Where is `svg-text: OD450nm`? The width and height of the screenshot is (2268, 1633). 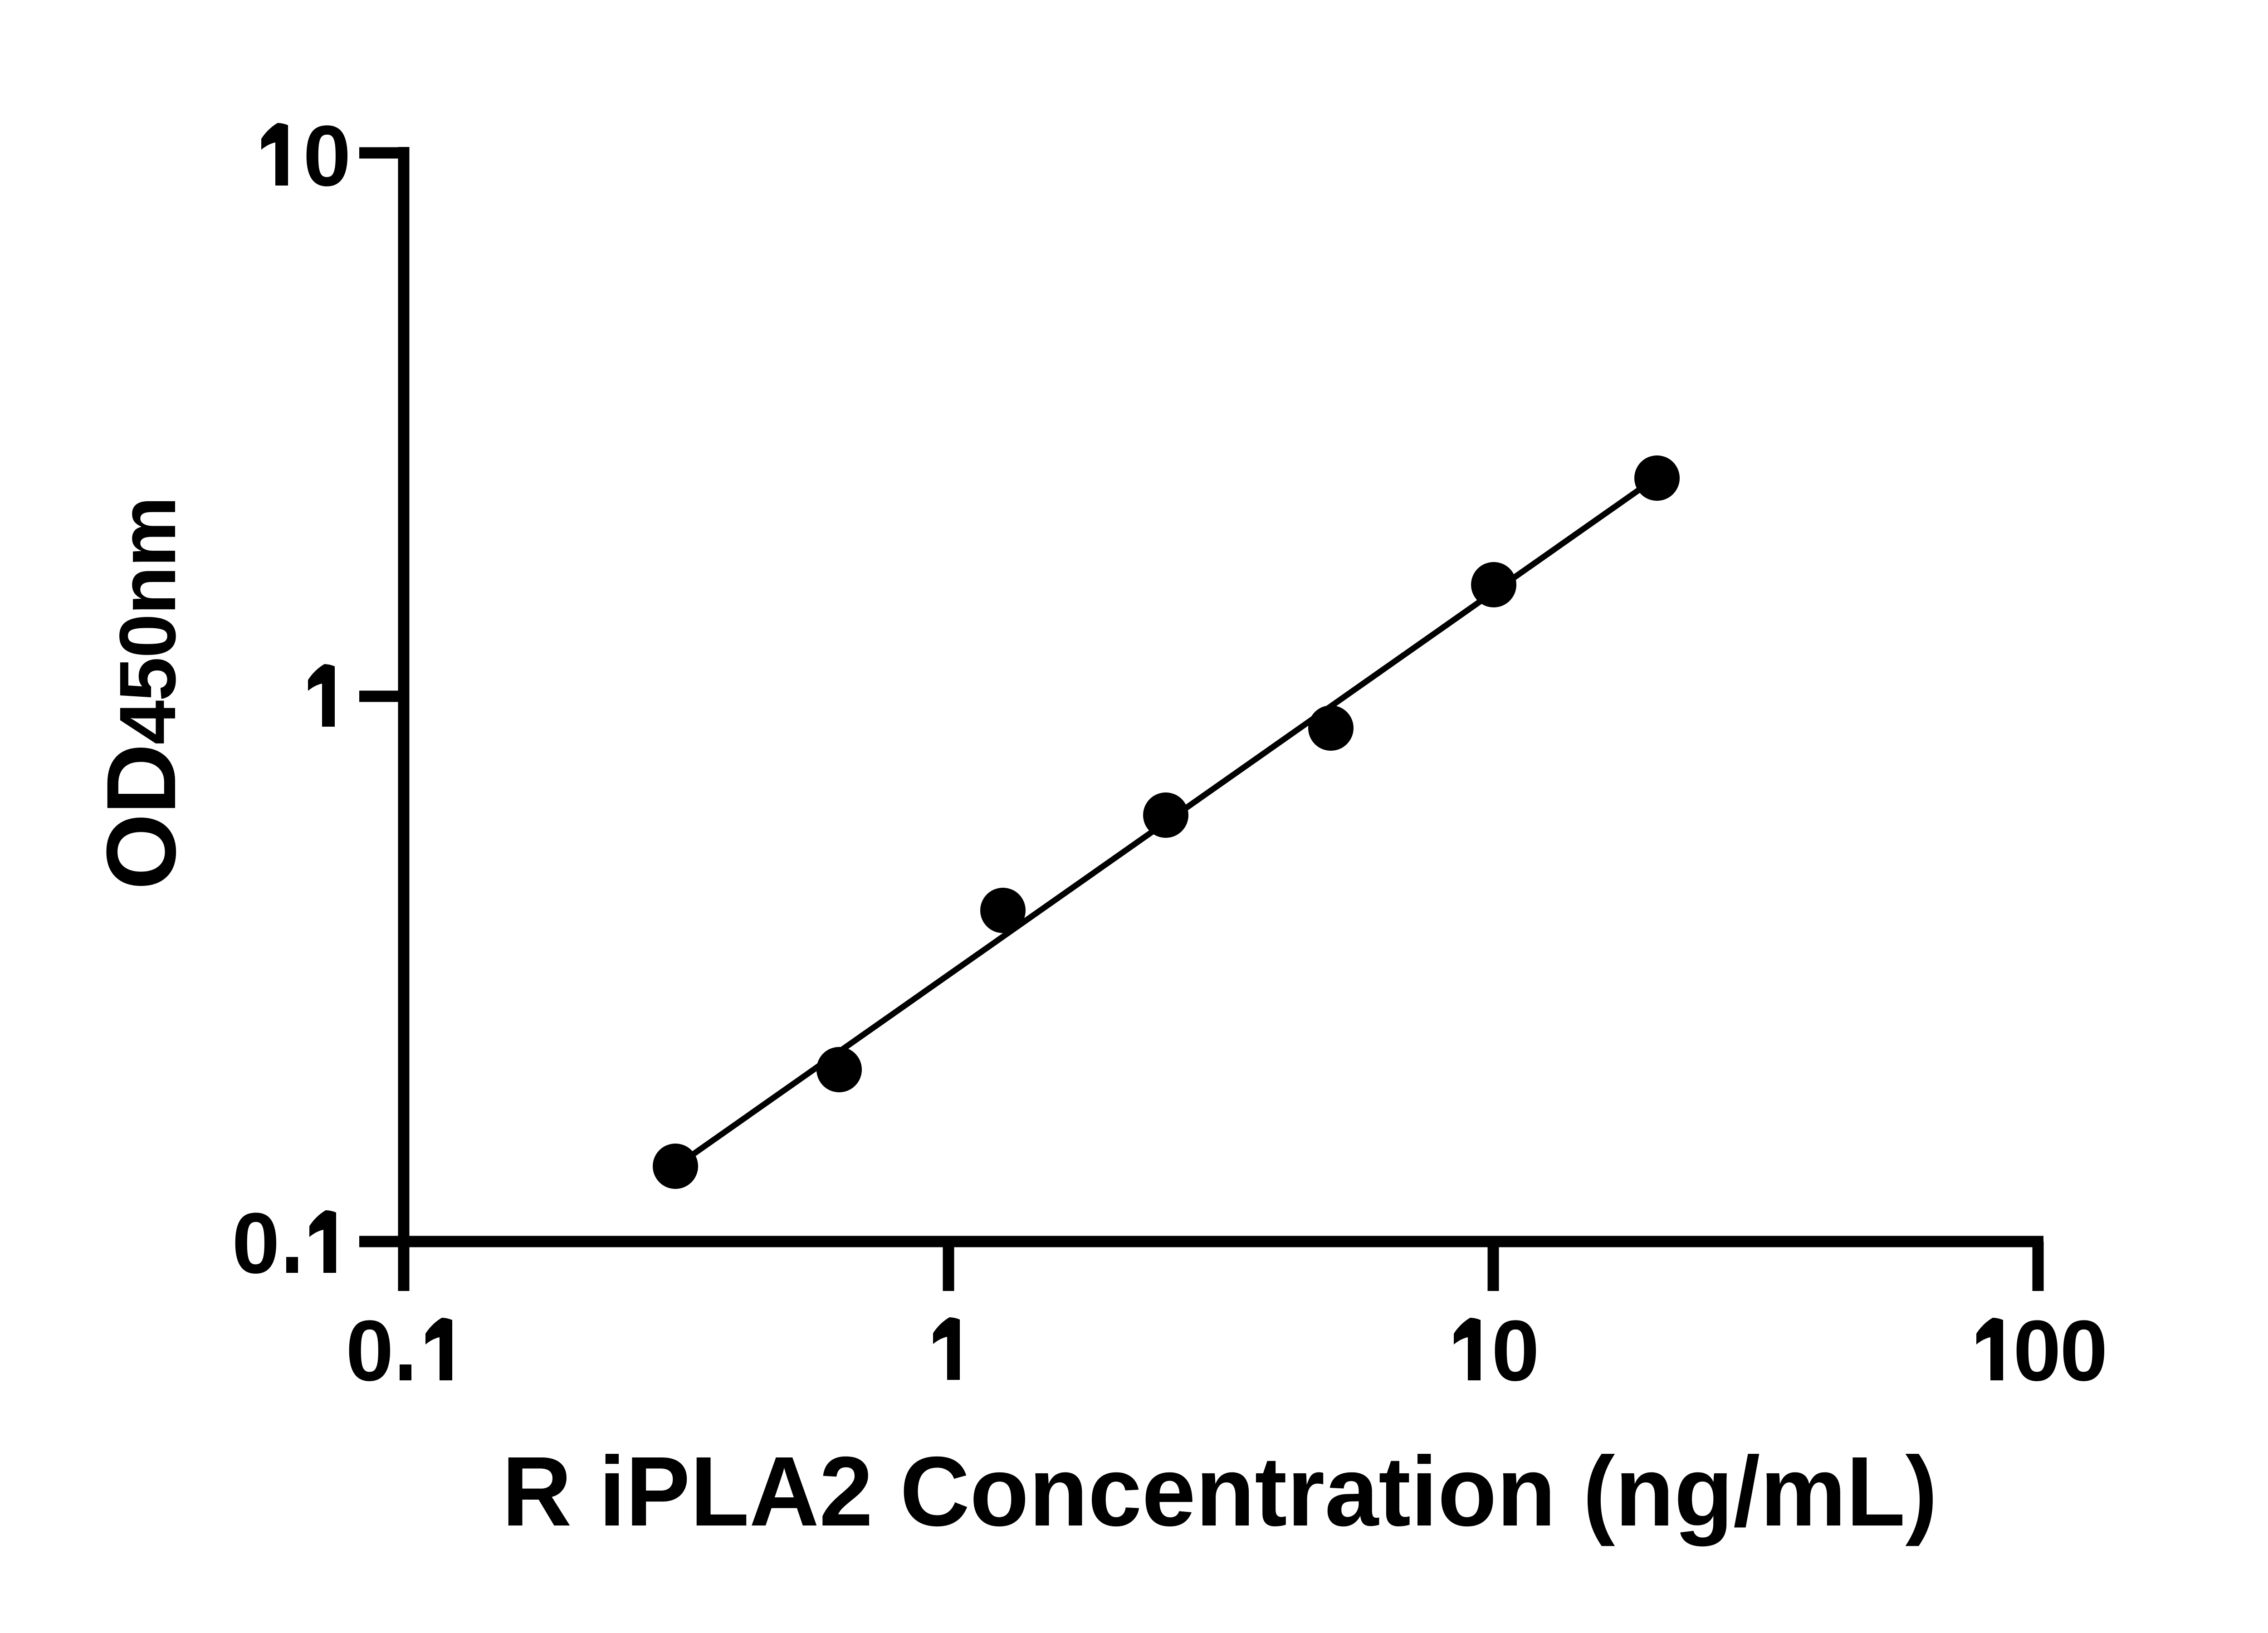 svg-text: OD450nm is located at coordinates (141, 693).